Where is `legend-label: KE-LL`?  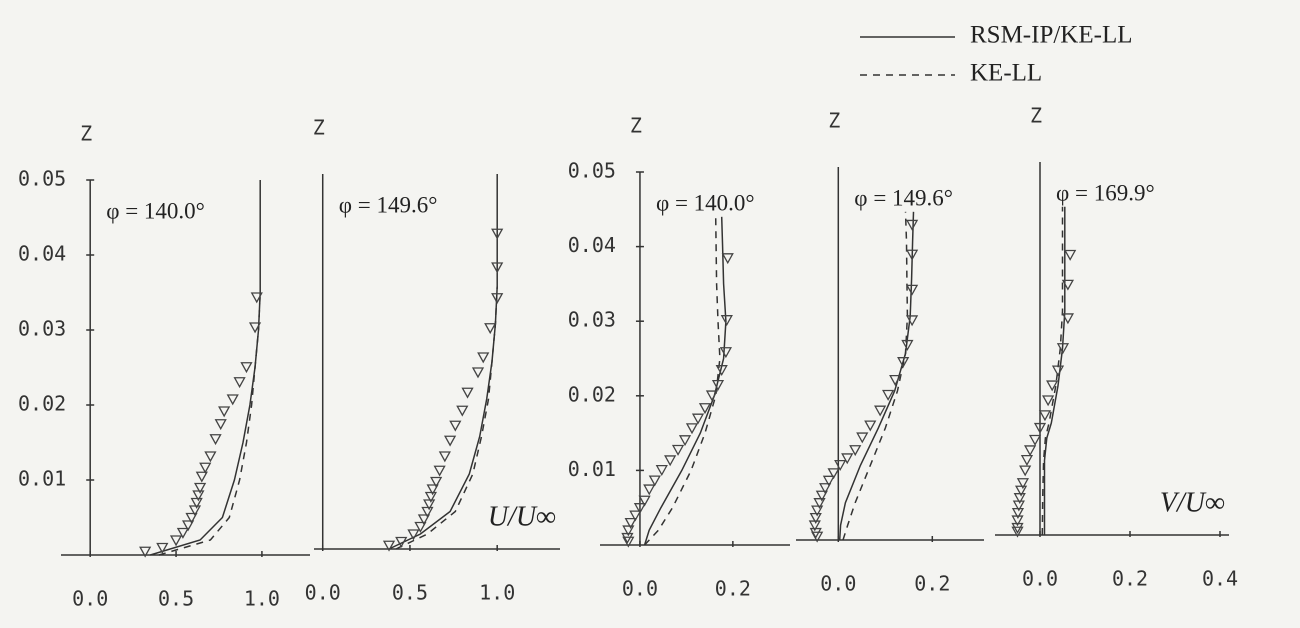
legend-label: KE-LL is located at coordinates (1006, 73).